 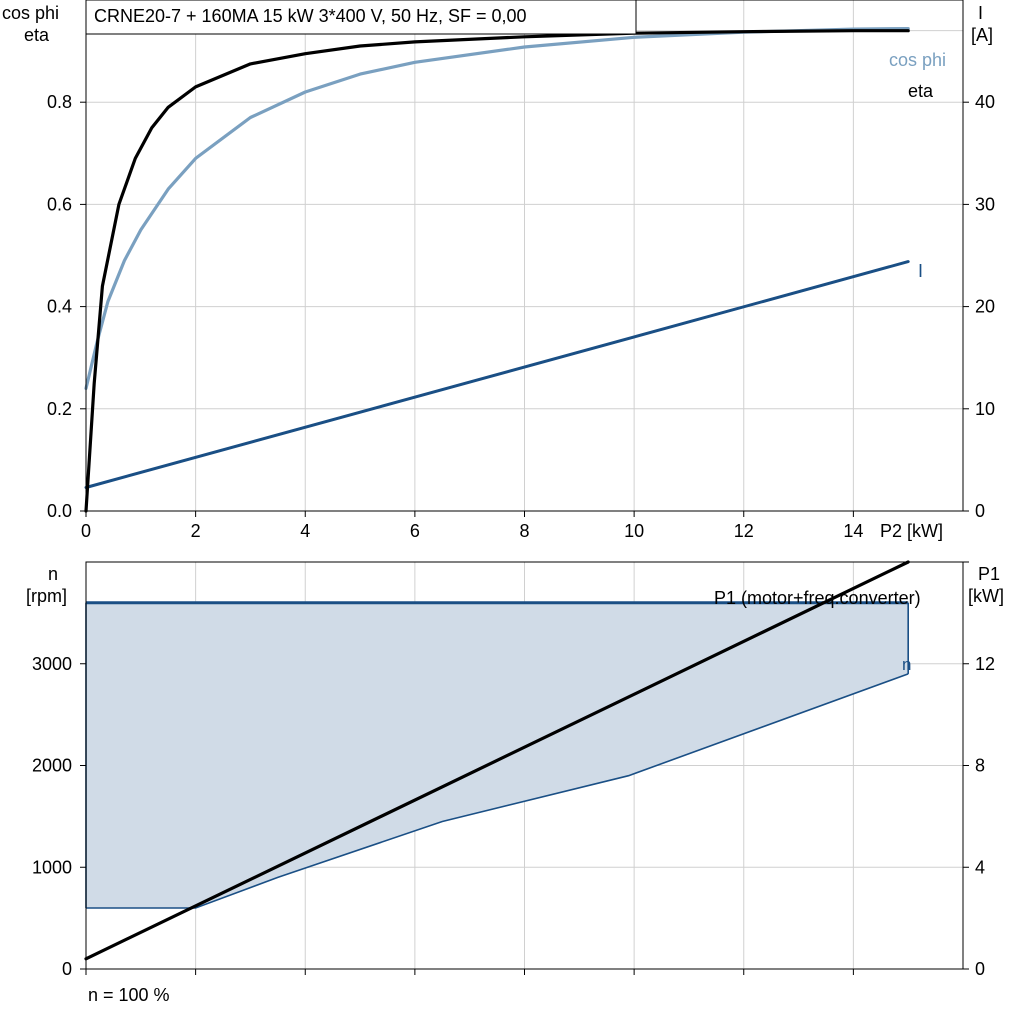 What do you see at coordinates (917, 60) in the screenshot?
I see `legend-cosphi: cos phi` at bounding box center [917, 60].